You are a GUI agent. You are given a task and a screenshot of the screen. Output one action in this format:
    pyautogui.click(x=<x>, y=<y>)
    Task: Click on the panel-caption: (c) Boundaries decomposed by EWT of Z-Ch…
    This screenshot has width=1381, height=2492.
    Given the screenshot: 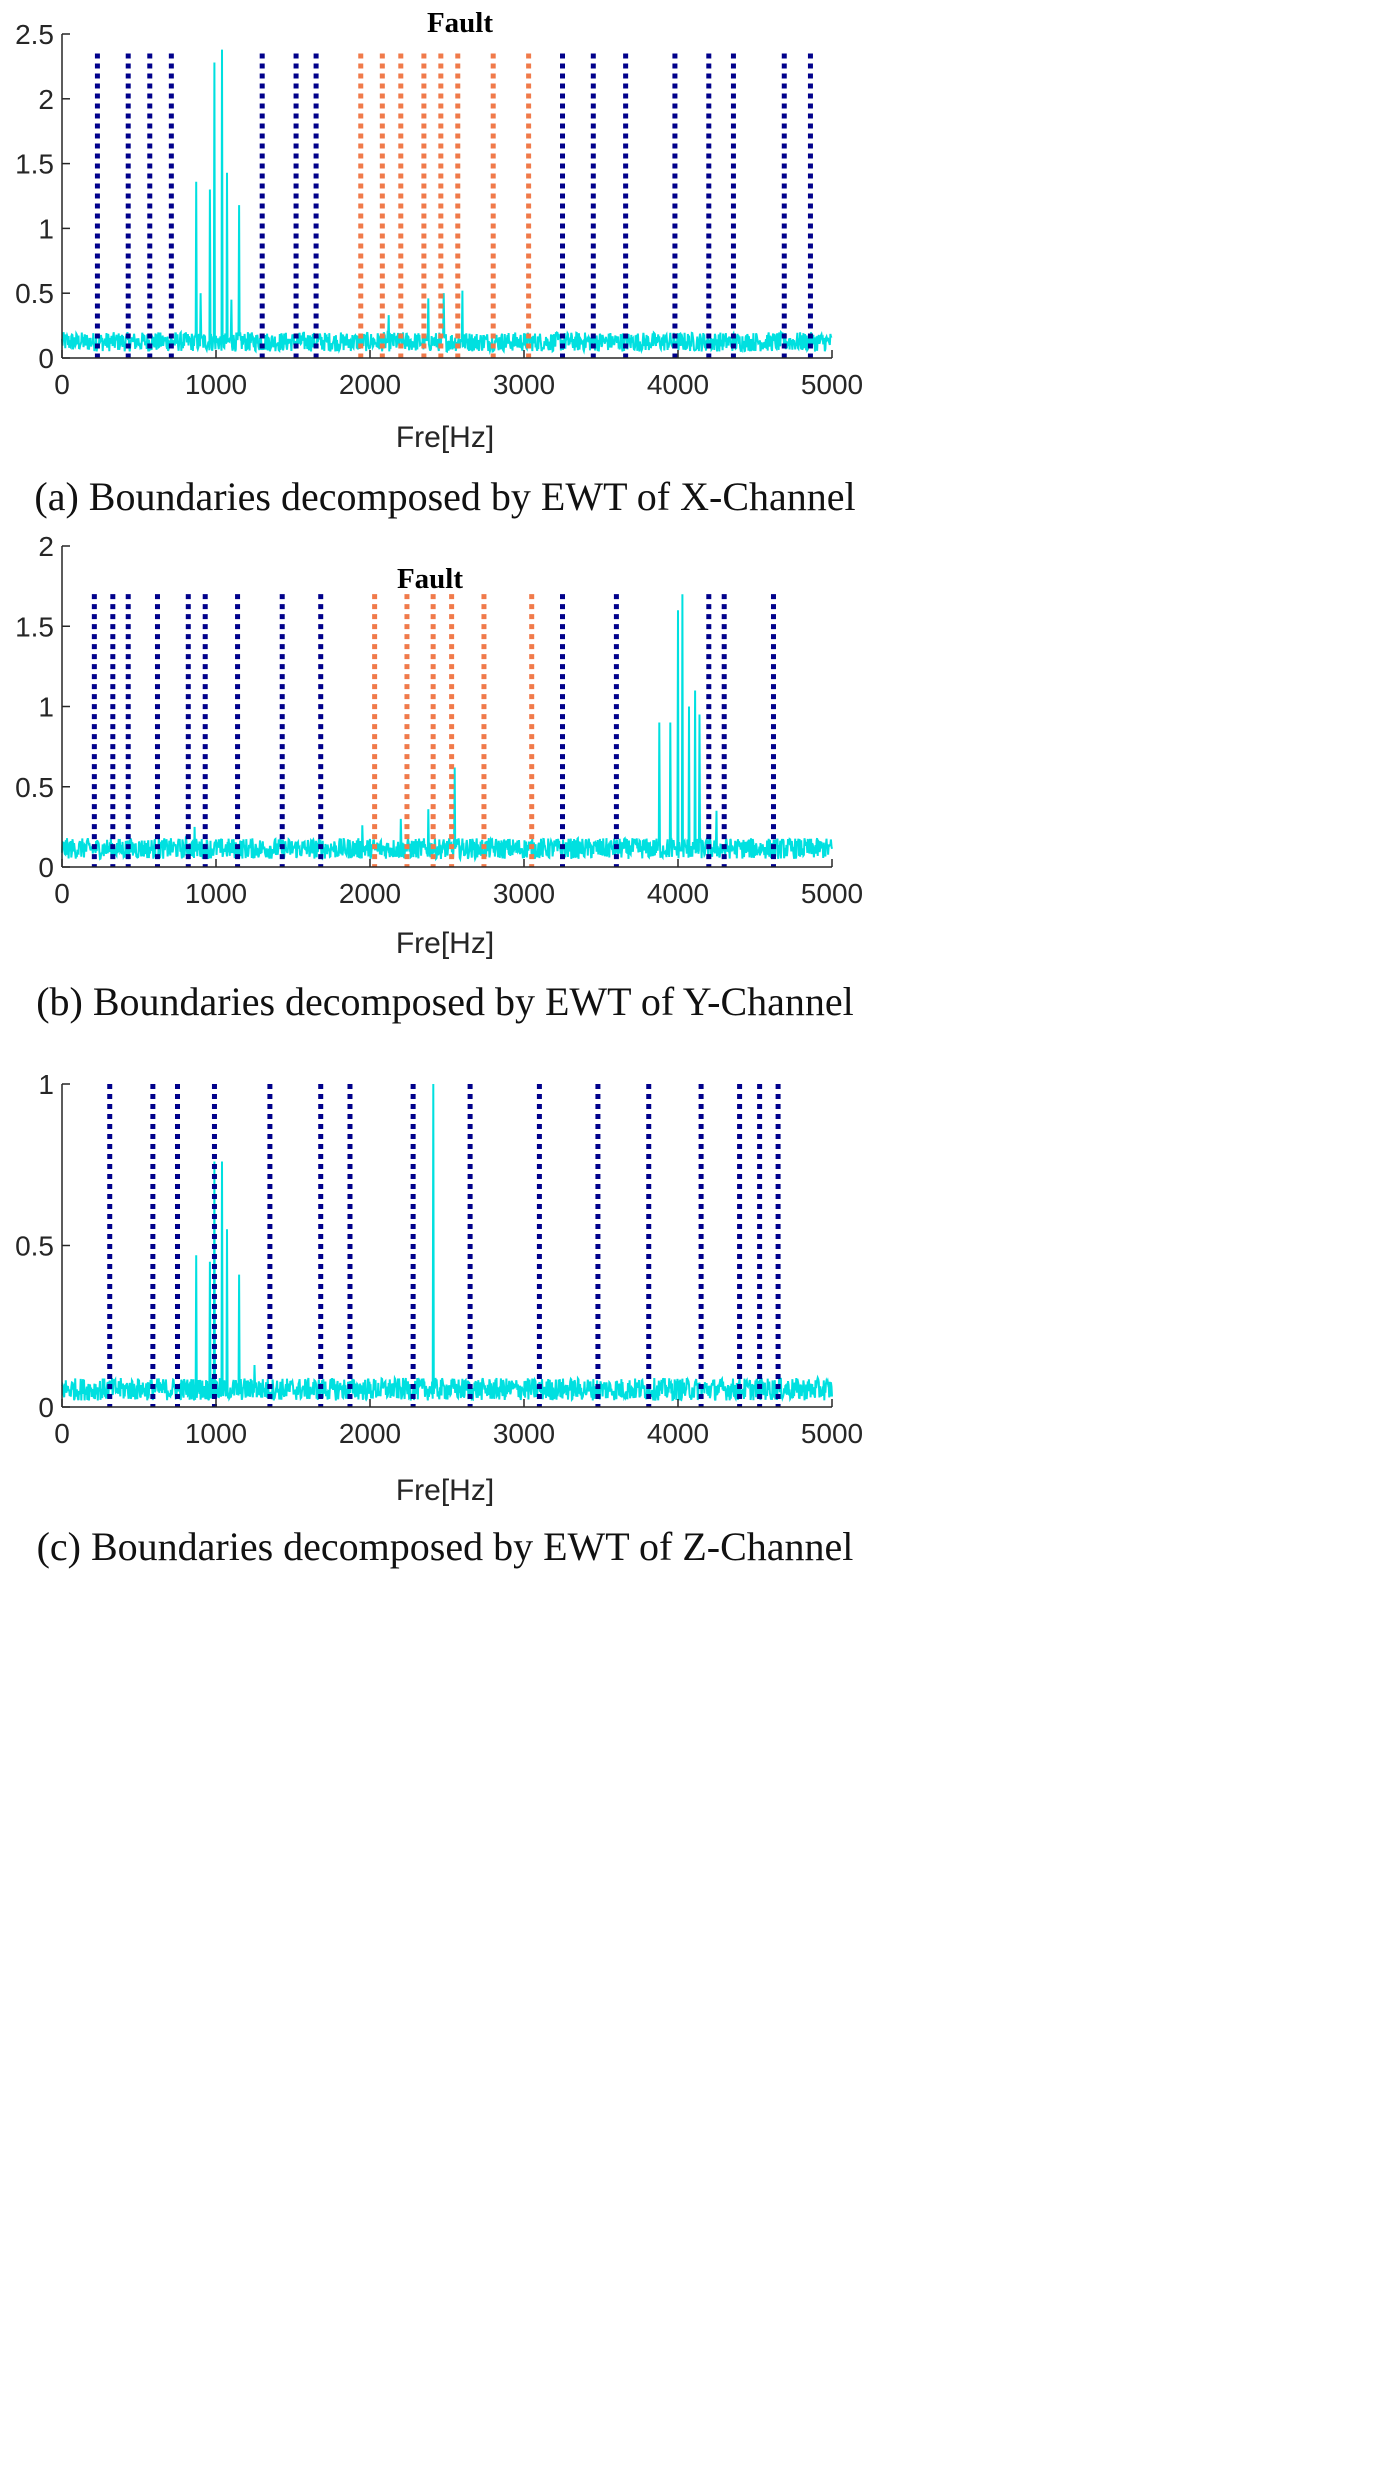 What is the action you would take?
    pyautogui.click(x=445, y=1546)
    